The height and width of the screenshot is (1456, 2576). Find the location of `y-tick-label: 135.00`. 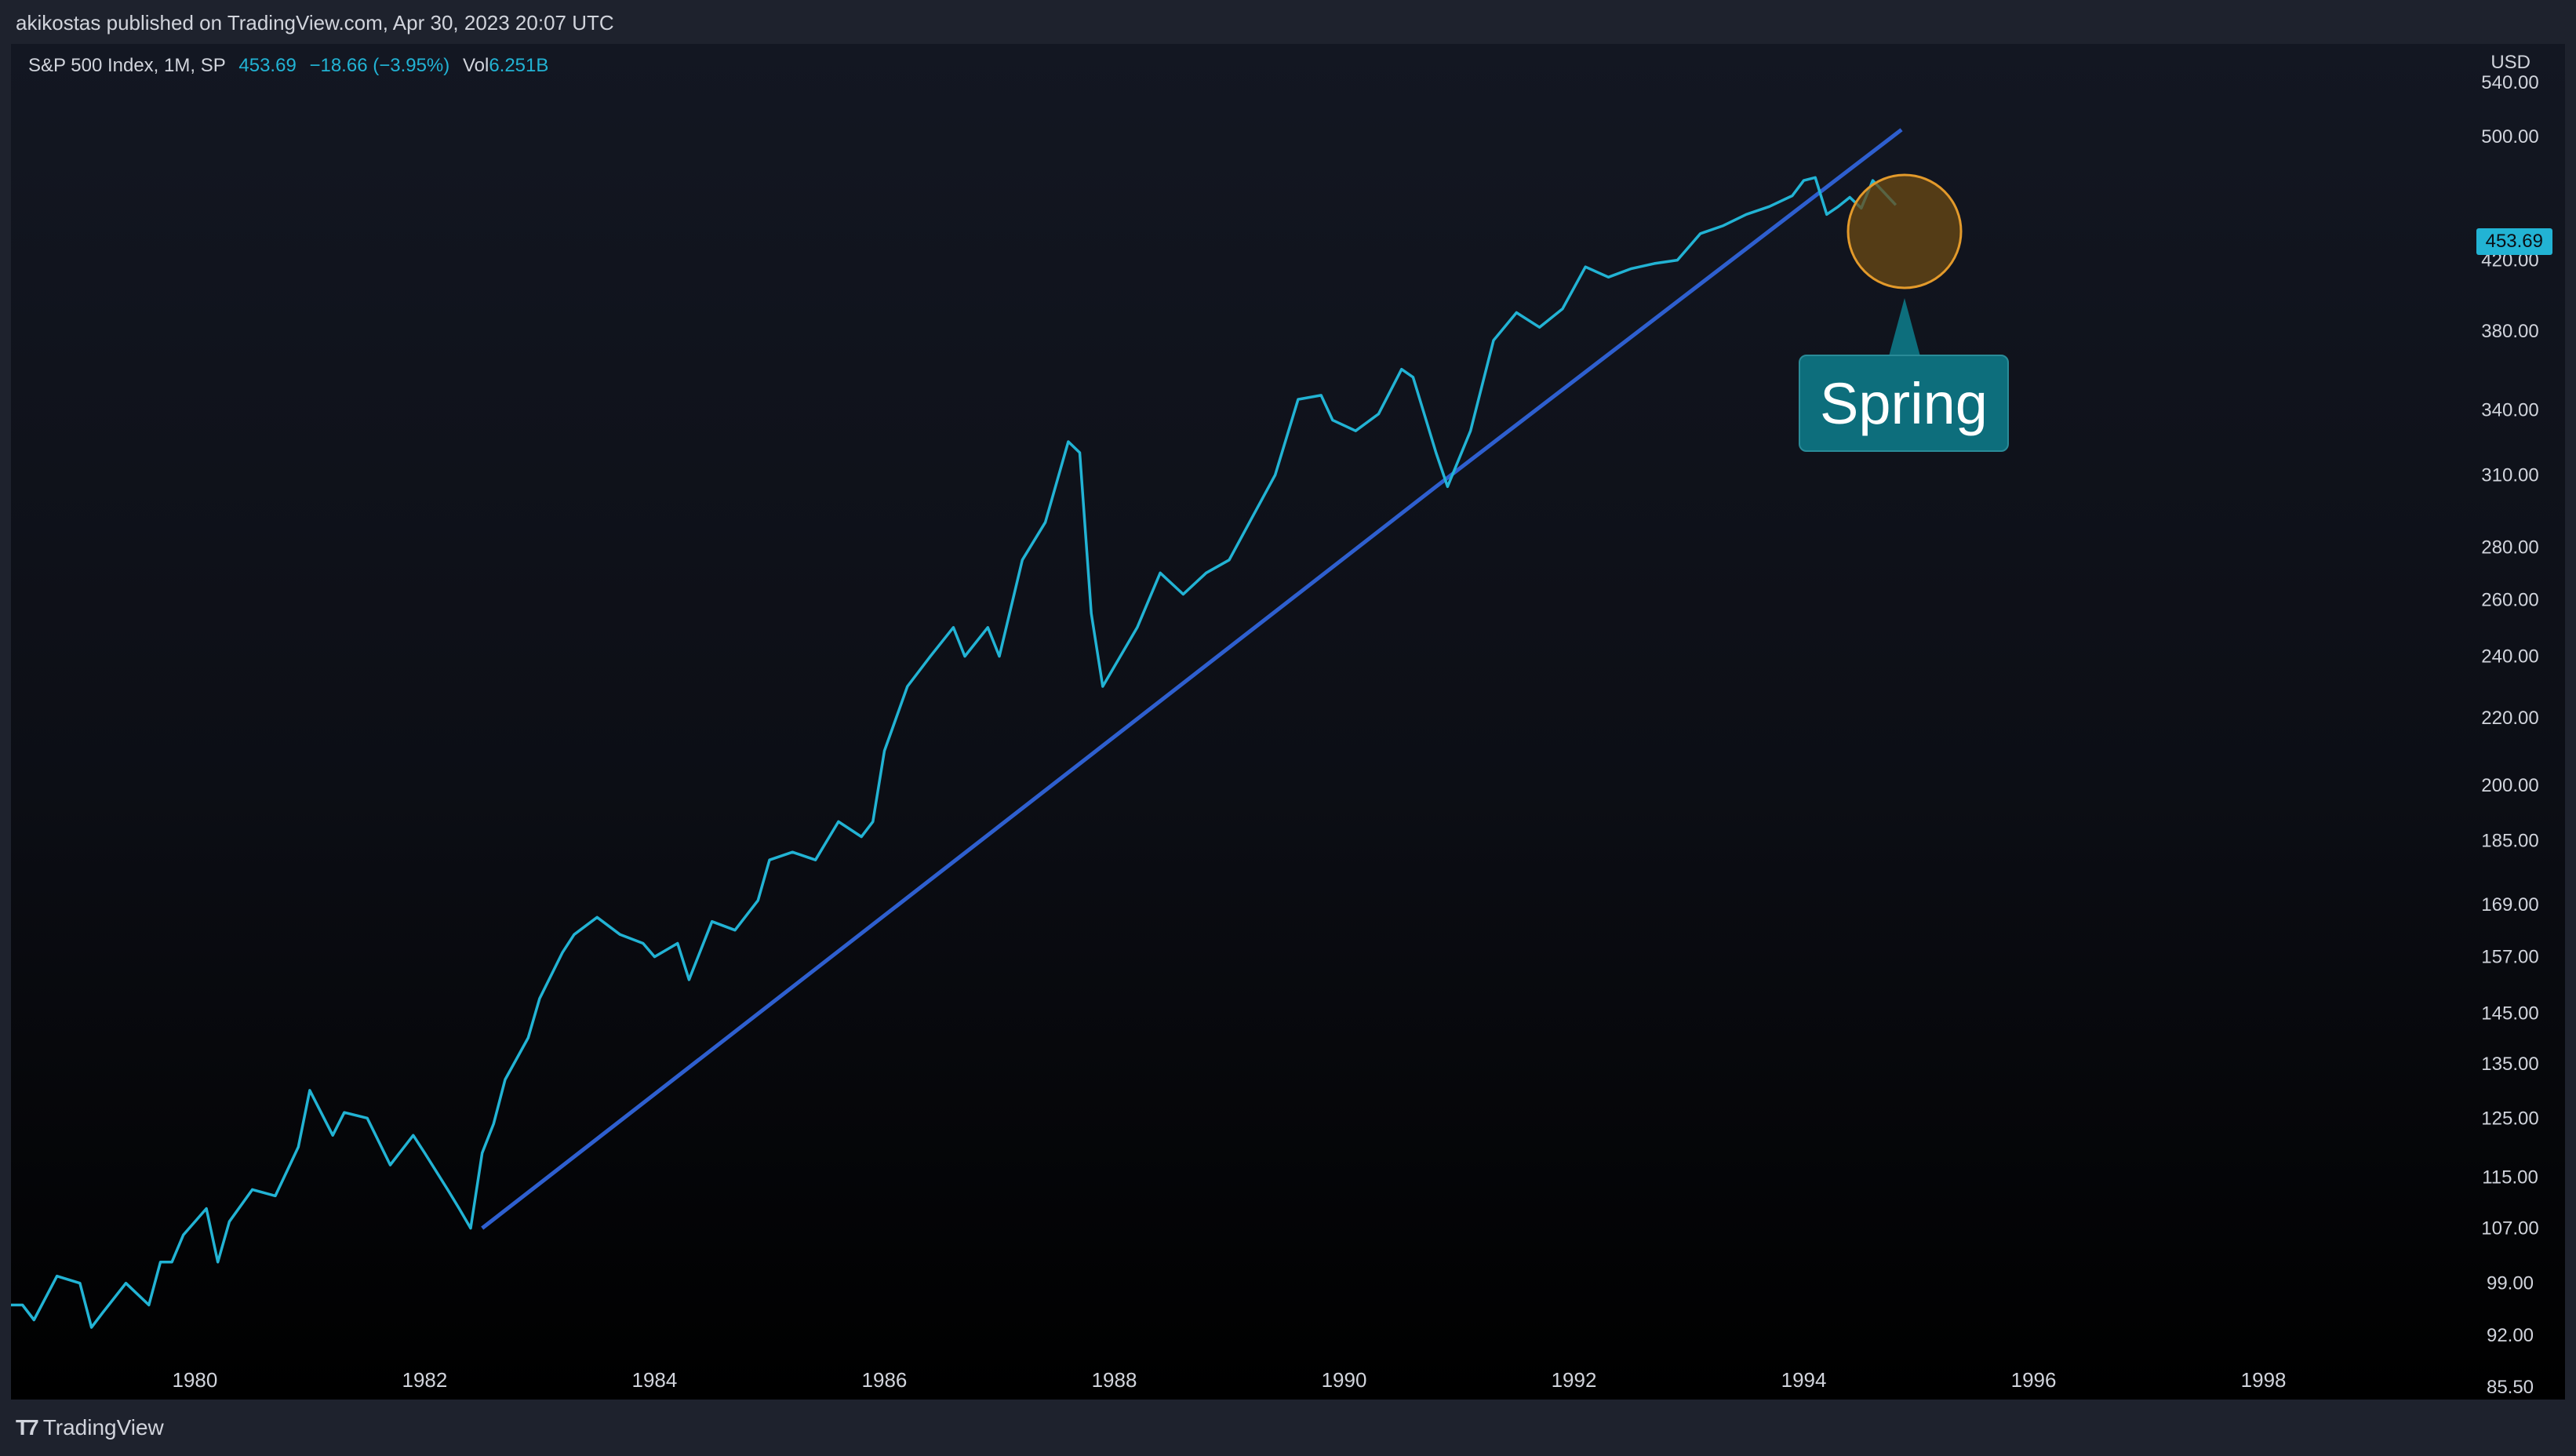

y-tick-label: 135.00 is located at coordinates (2509, 1064).